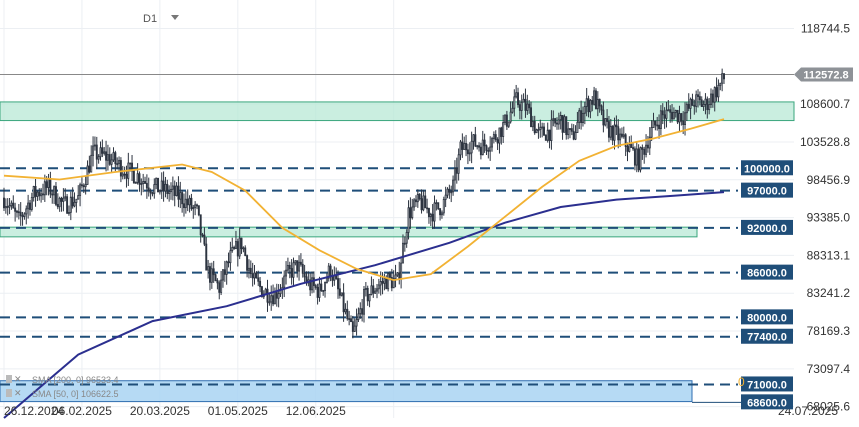 This screenshot has width=859, height=427. What do you see at coordinates (161, 19) in the screenshot?
I see `timeframe-selector: D1` at bounding box center [161, 19].